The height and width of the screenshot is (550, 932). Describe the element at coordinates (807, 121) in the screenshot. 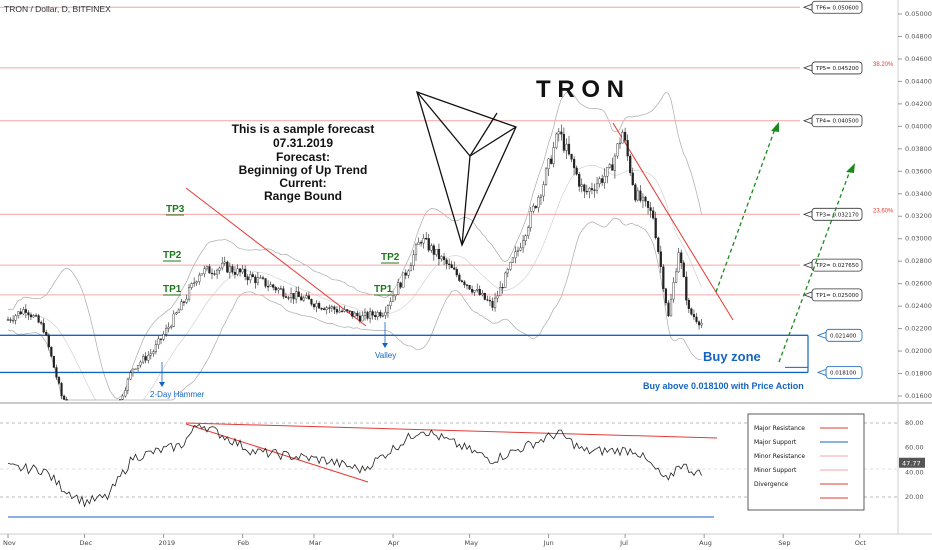

I see `level-callout-pointer` at that location.